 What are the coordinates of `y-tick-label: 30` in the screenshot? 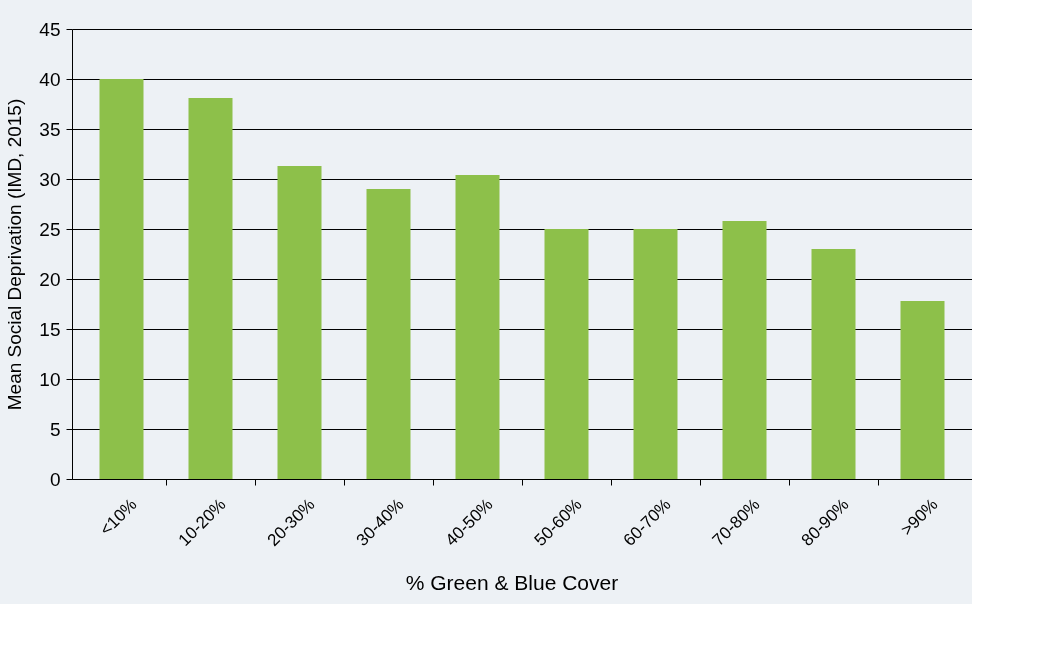 It's located at (50, 179).